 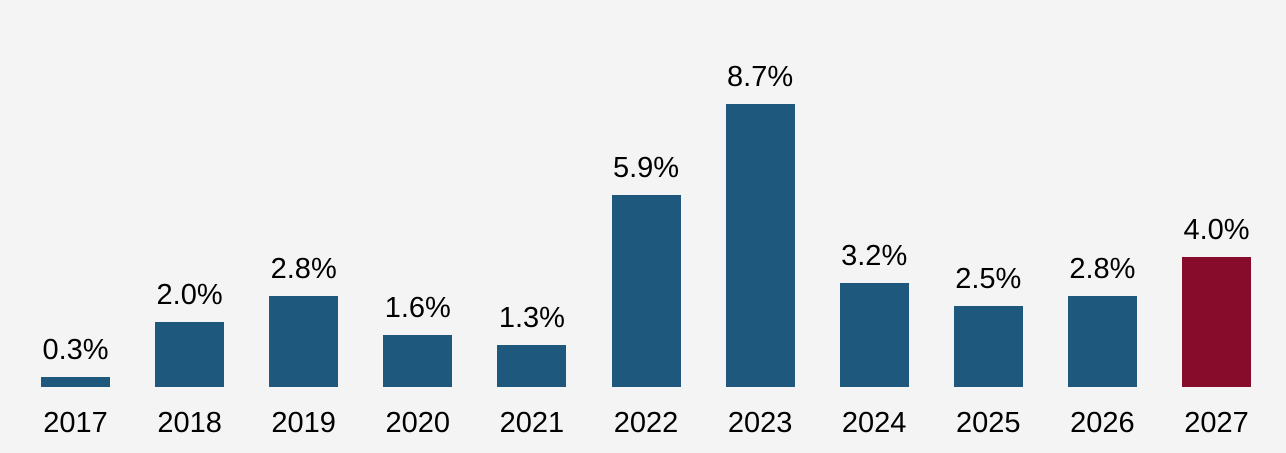 What do you see at coordinates (303, 423) in the screenshot?
I see `x-axis-label: 2019` at bounding box center [303, 423].